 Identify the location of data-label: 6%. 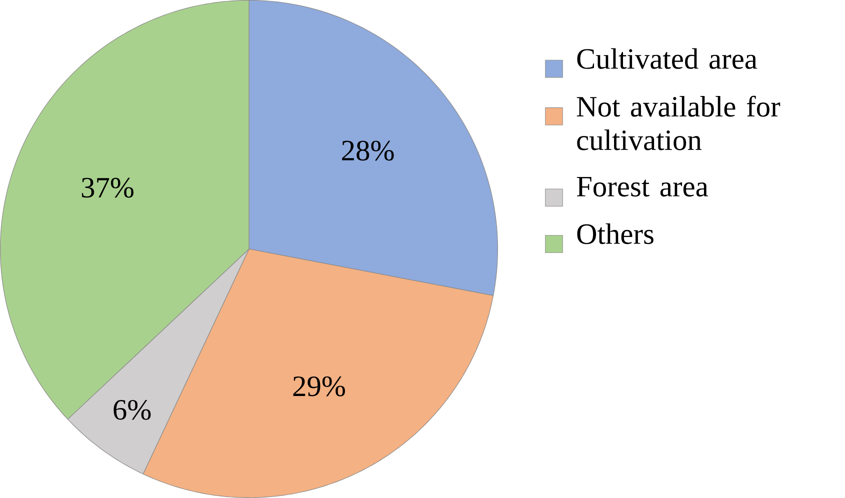
(132, 410).